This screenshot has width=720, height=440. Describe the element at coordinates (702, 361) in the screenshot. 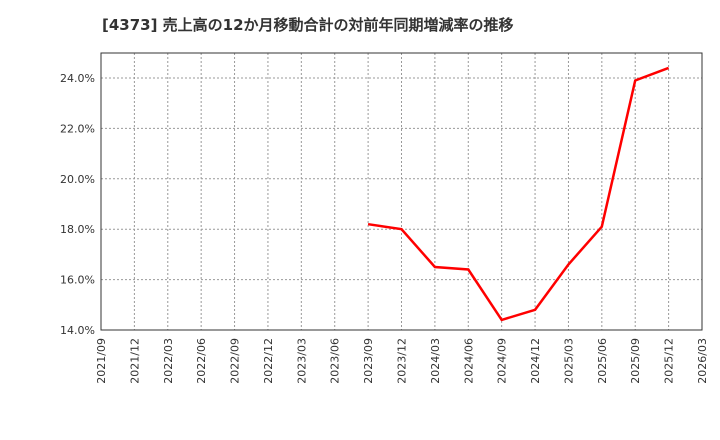

I see `x-tick-label: 2026/03` at that location.